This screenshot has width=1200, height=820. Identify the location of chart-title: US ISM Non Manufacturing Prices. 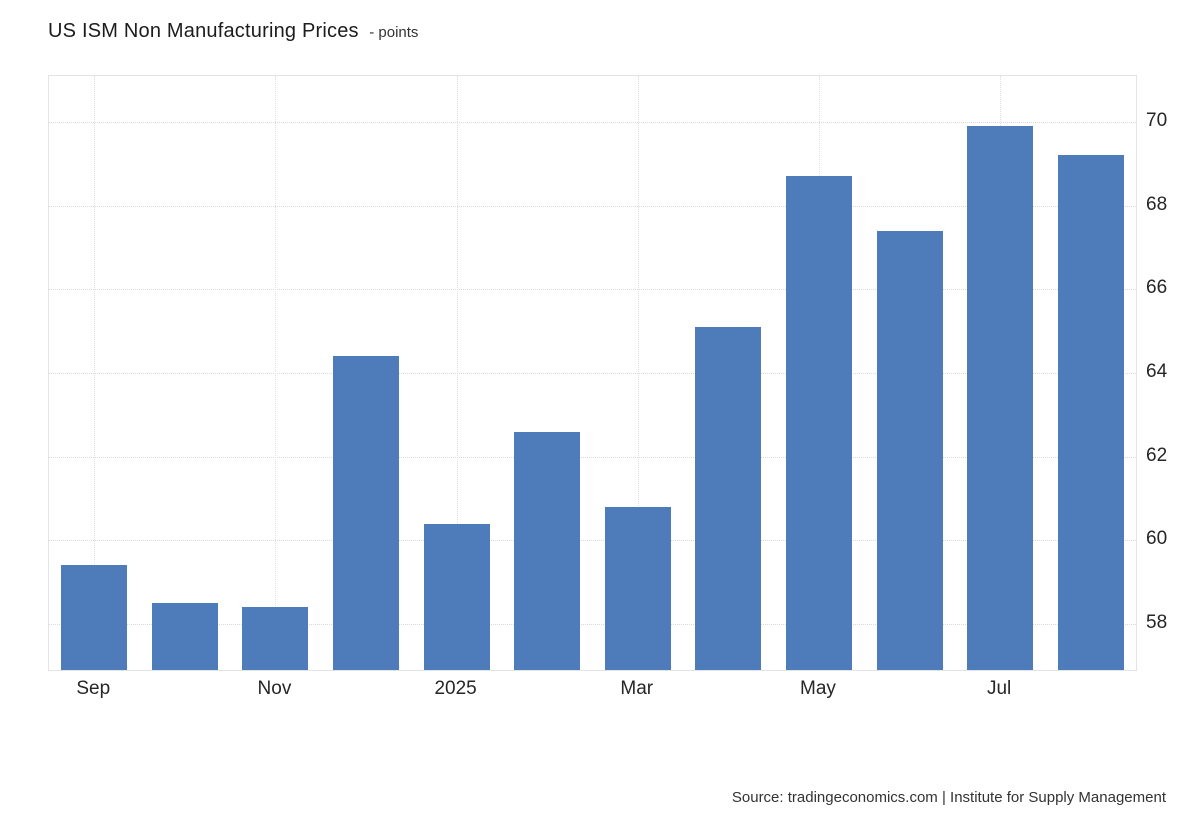
(203, 31).